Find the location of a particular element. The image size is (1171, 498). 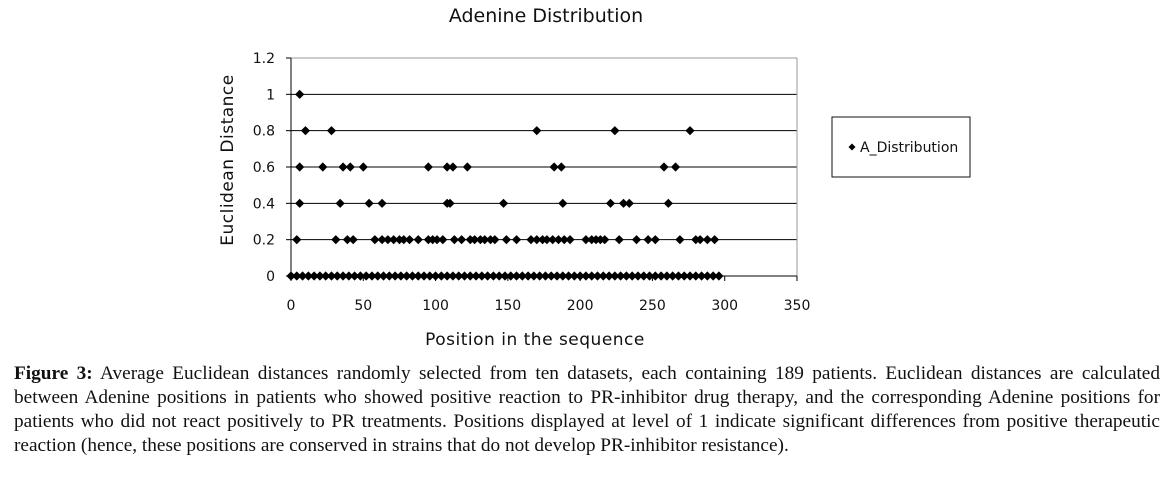

y-tick-labels: 0 0.2 0.4 0.6 0.8 1 1.2 is located at coordinates (264, 168).